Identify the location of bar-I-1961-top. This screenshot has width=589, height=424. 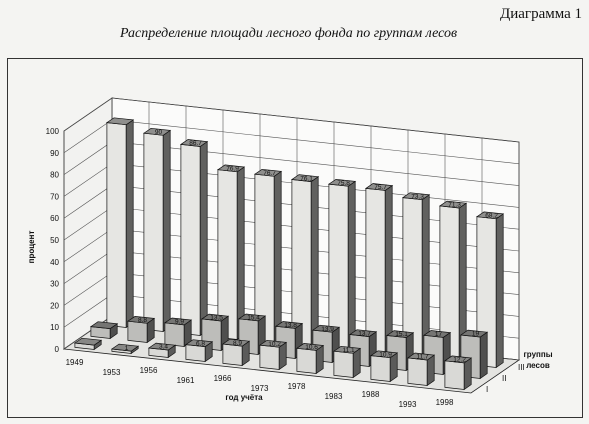
(199, 343).